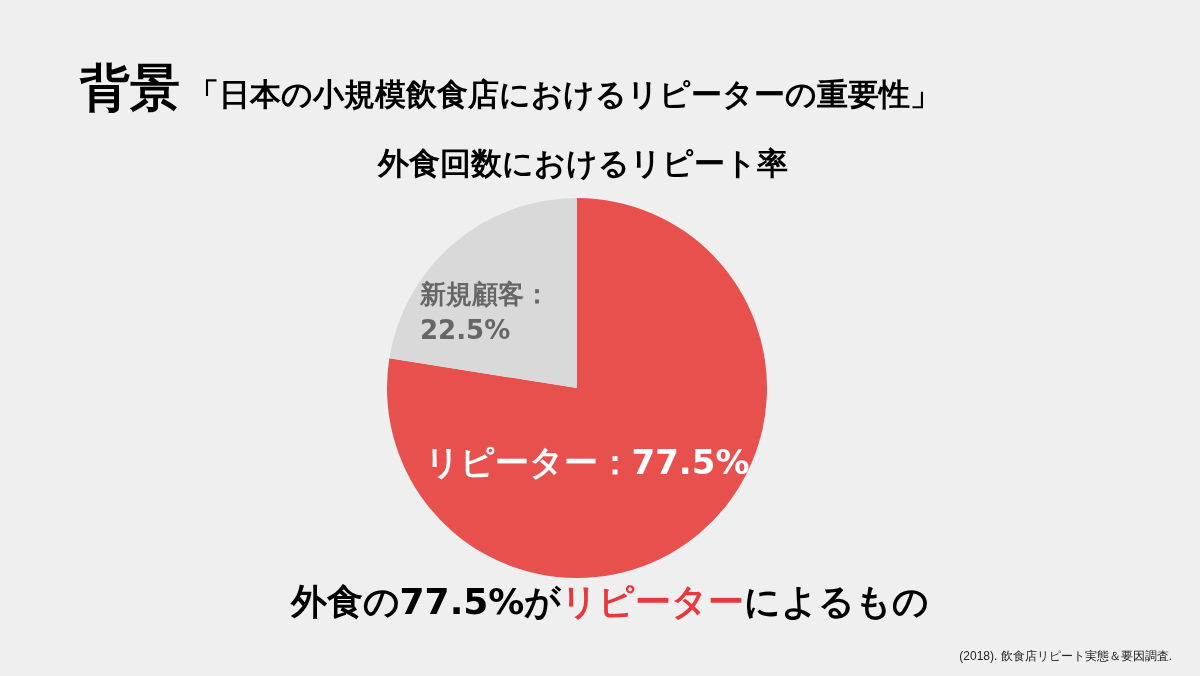  I want to click on chart-title: 背景, so click(130, 88).